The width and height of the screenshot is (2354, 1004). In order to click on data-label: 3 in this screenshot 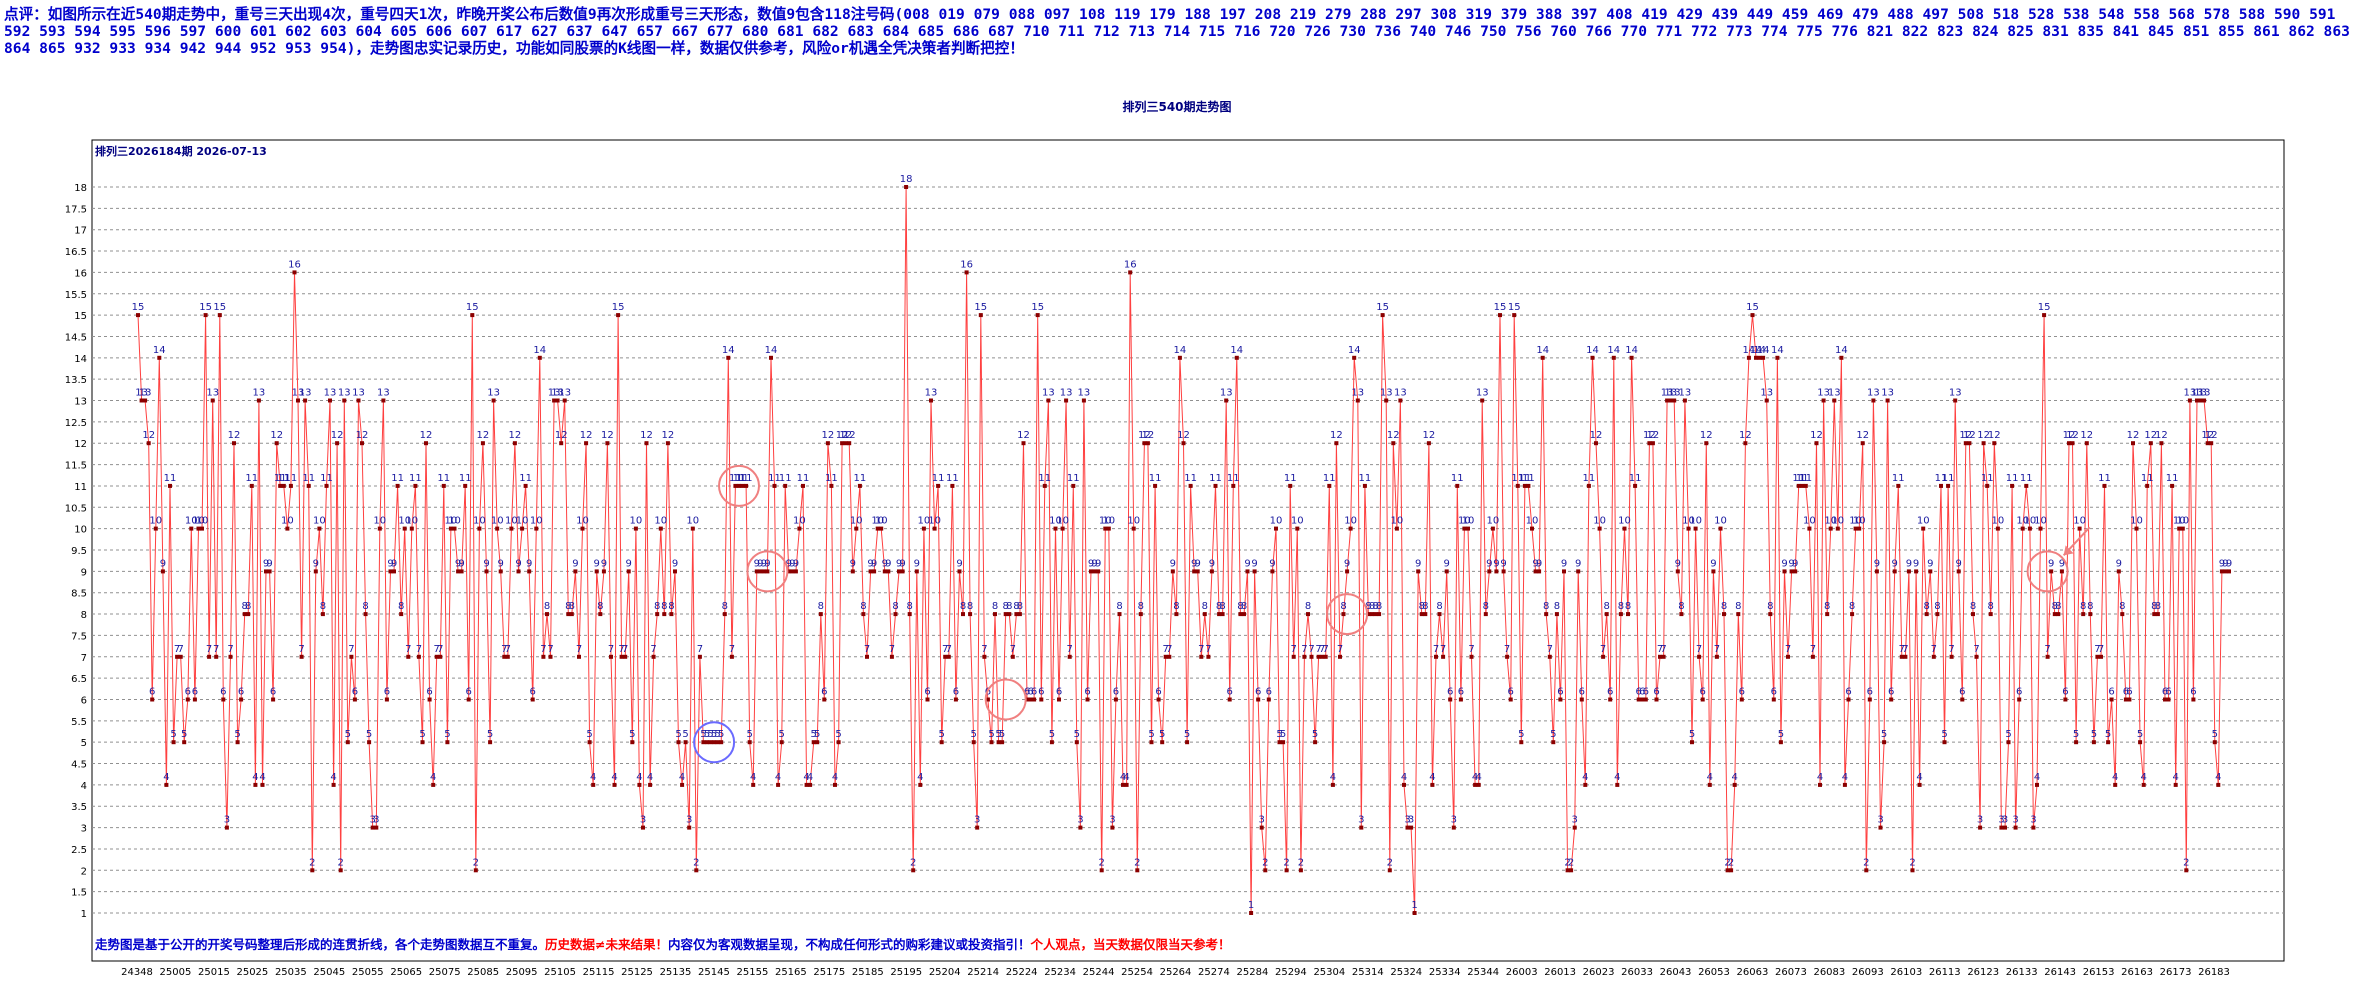, I will do `click(1575, 820)`.